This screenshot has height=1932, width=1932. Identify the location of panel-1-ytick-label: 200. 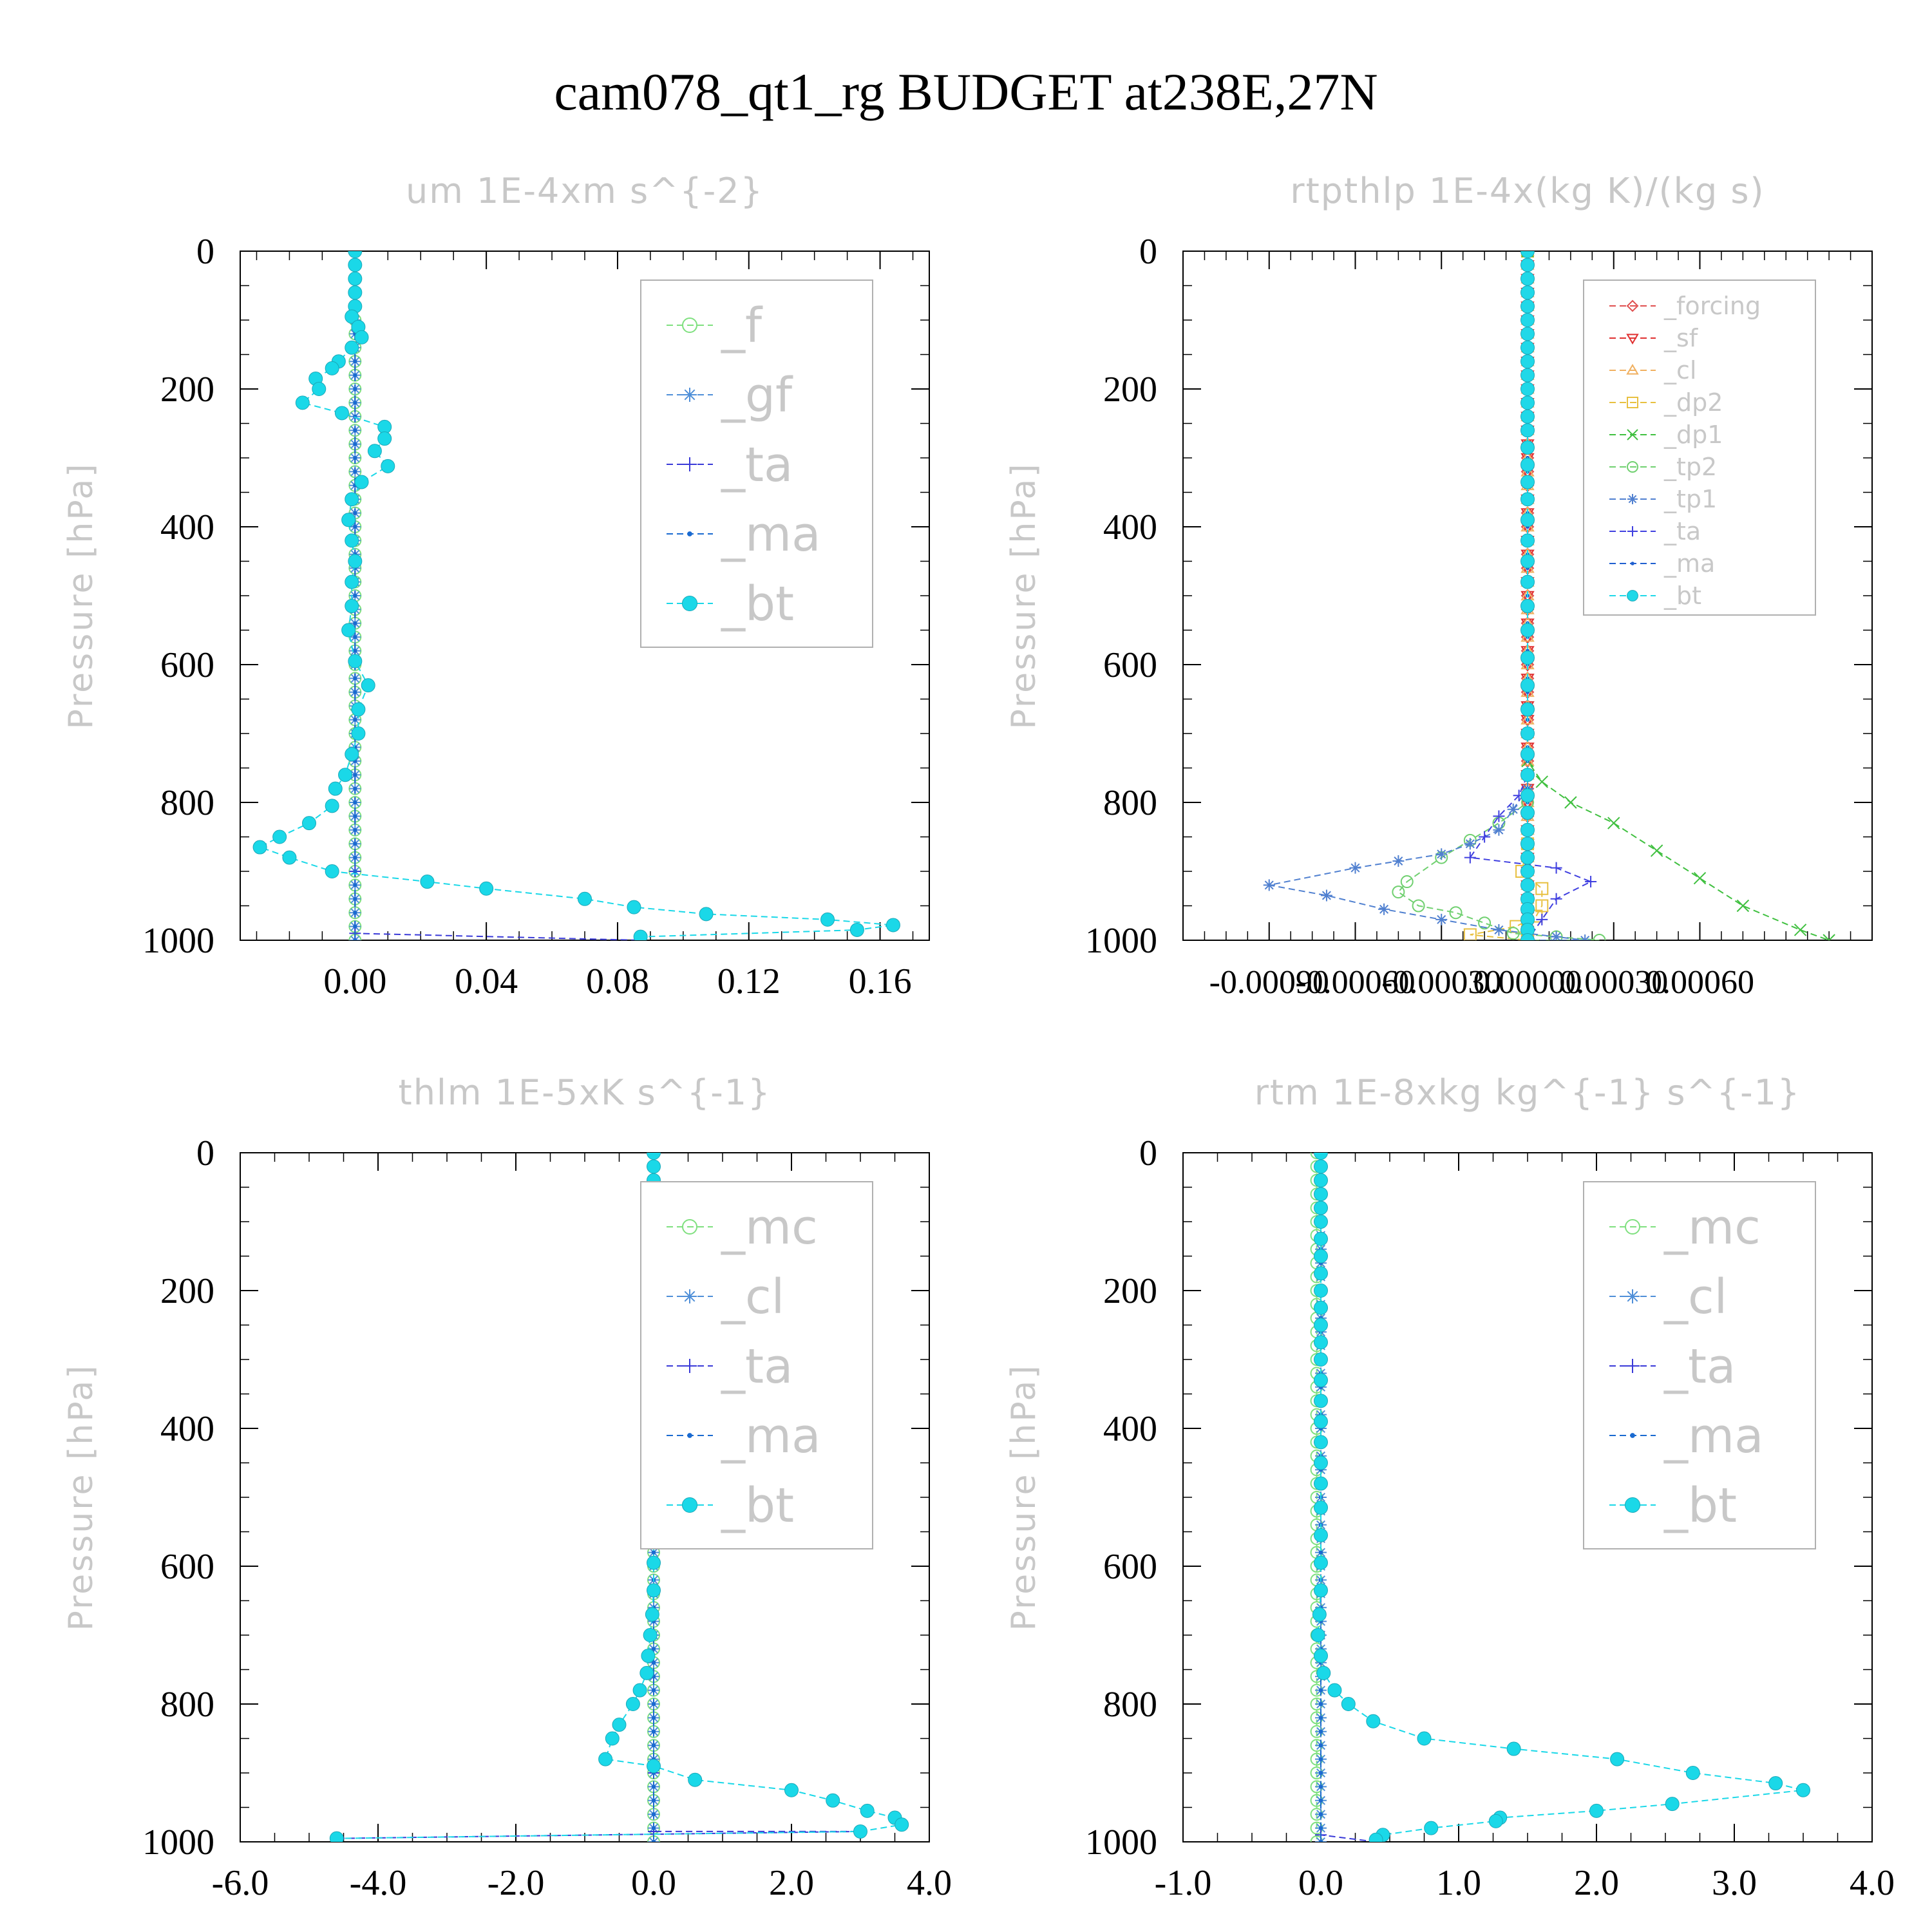
(187, 390).